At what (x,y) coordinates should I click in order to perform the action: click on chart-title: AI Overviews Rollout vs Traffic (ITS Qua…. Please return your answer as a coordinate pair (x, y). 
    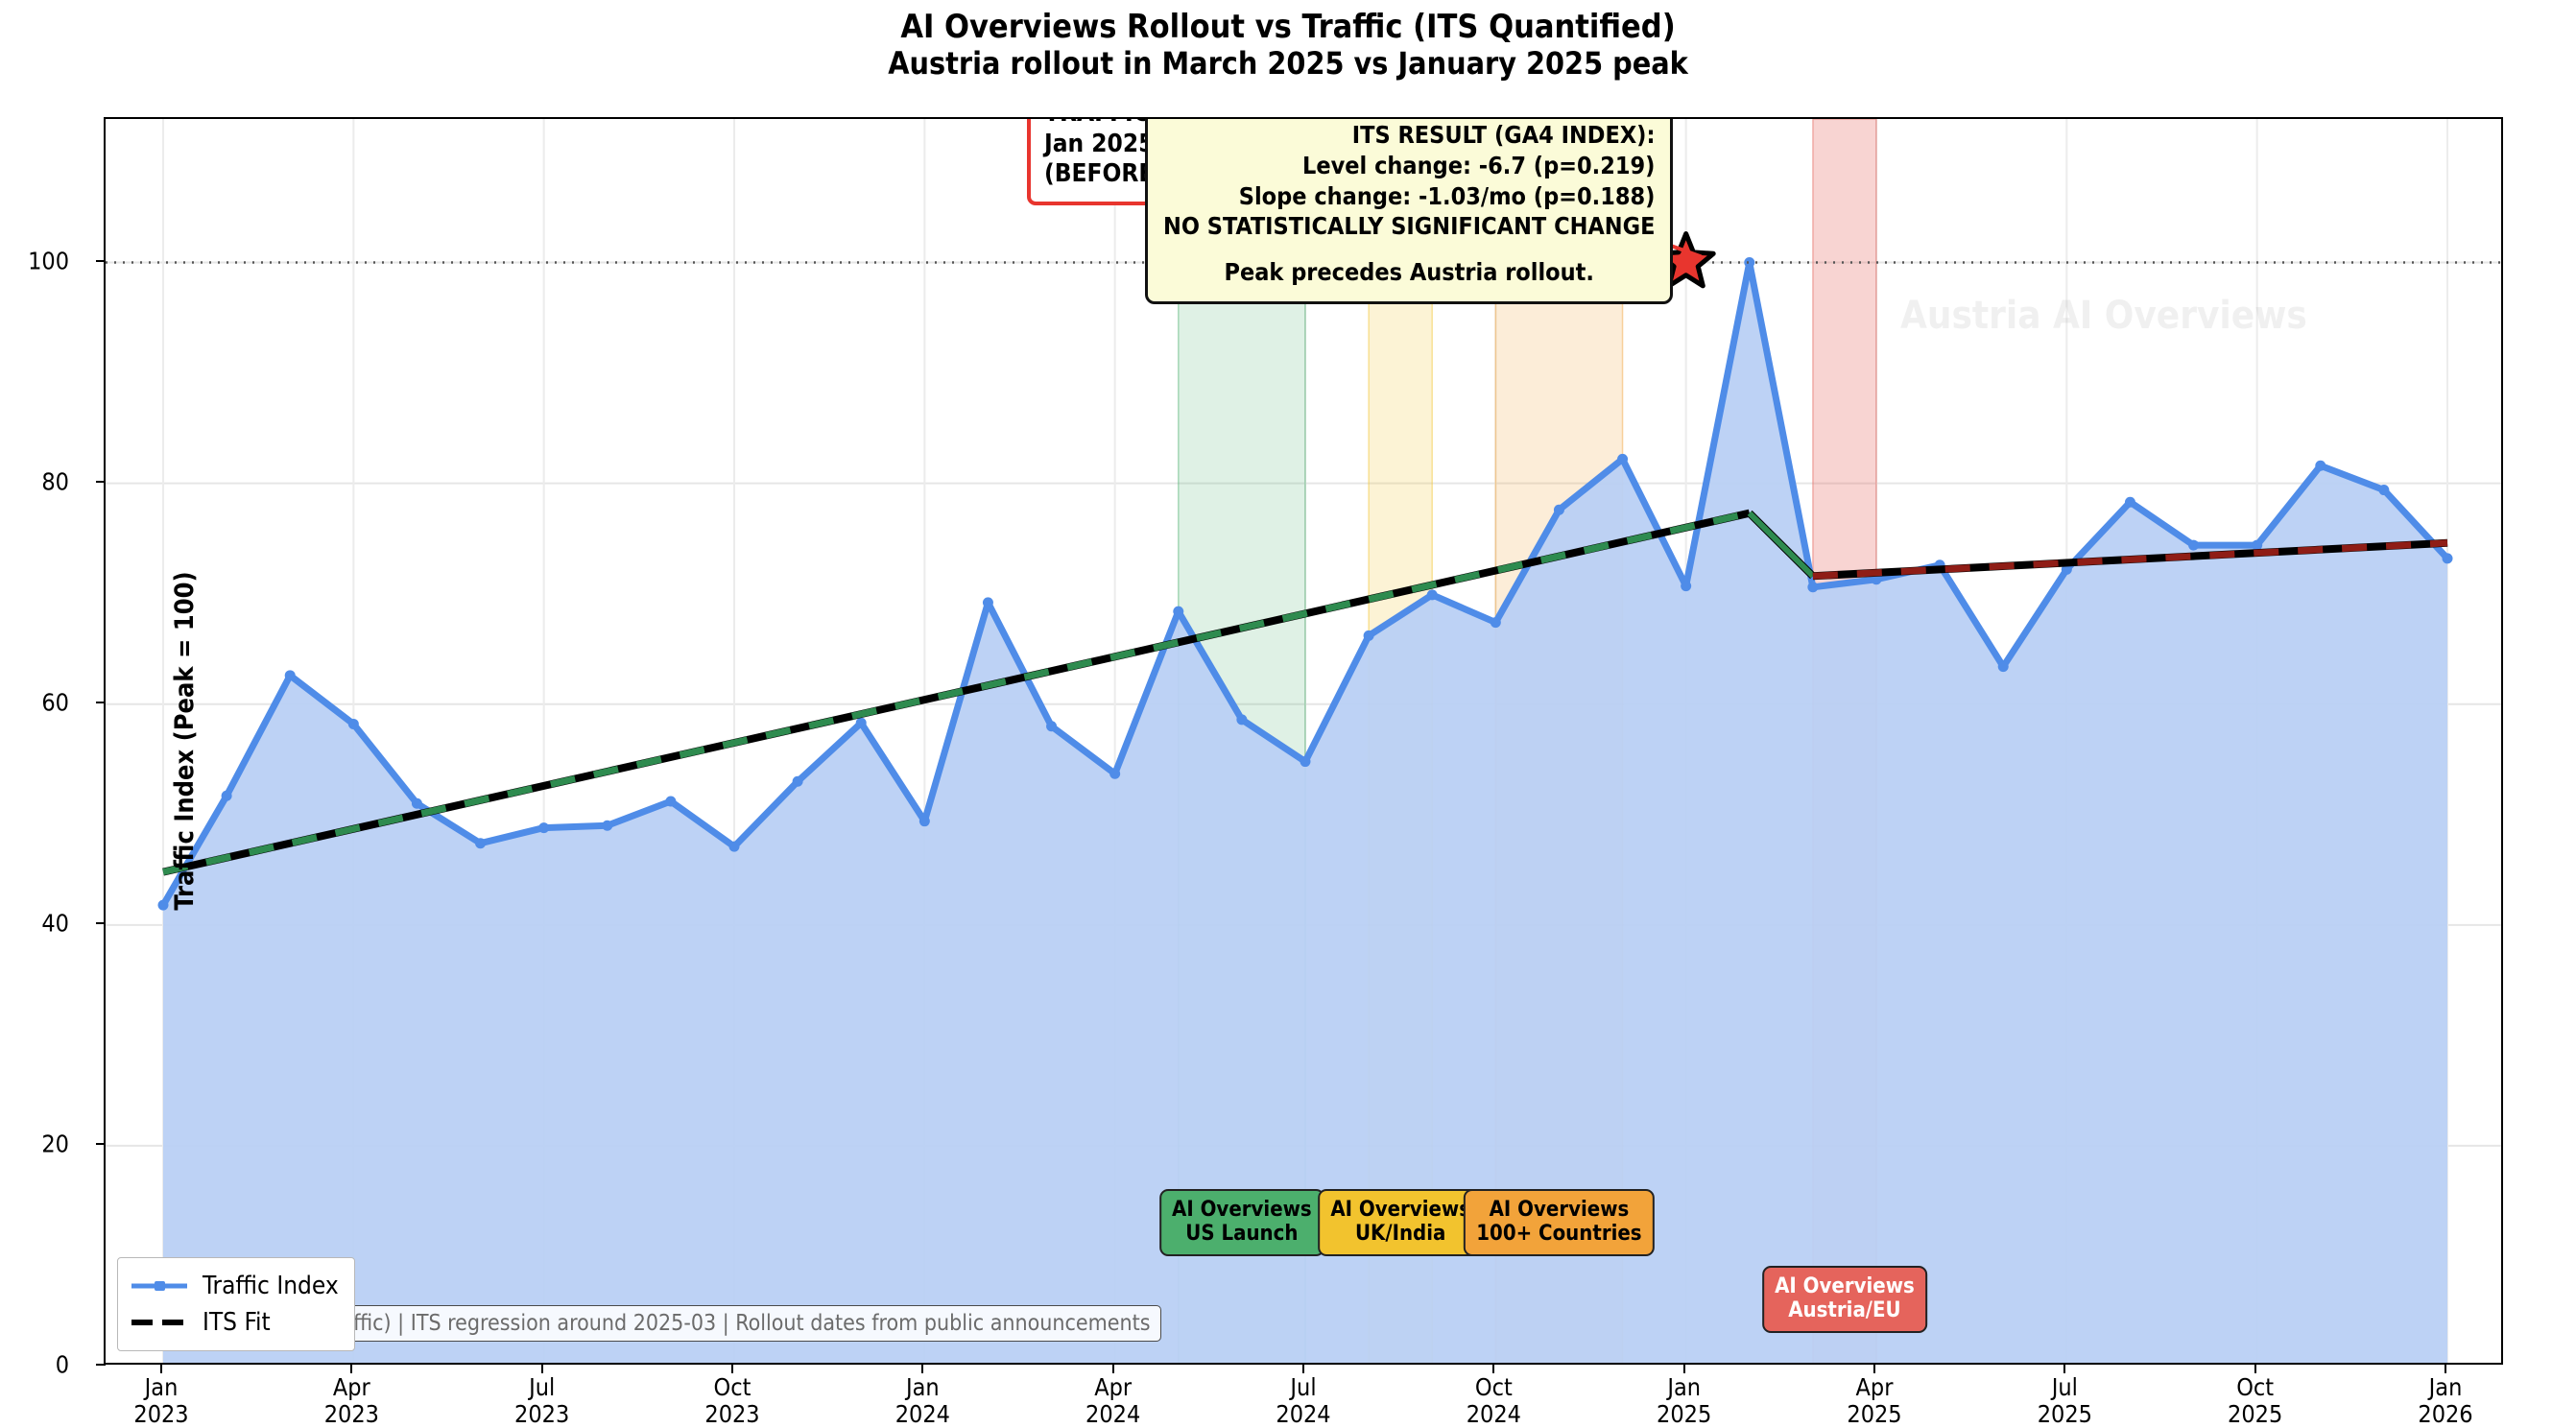
    Looking at the image, I should click on (1288, 46).